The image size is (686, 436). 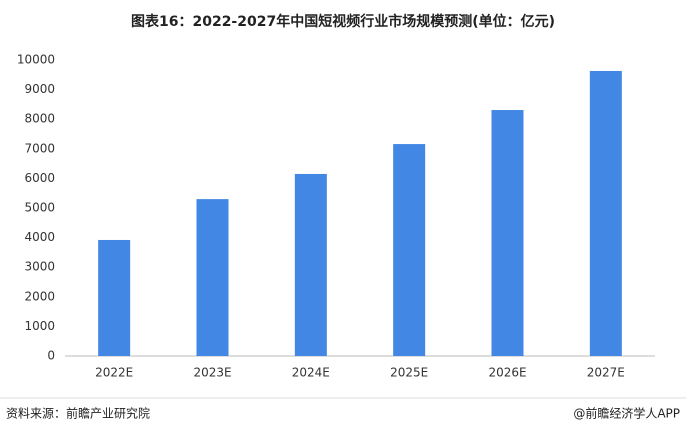 I want to click on x-tick-label: 2022E, so click(x=114, y=373).